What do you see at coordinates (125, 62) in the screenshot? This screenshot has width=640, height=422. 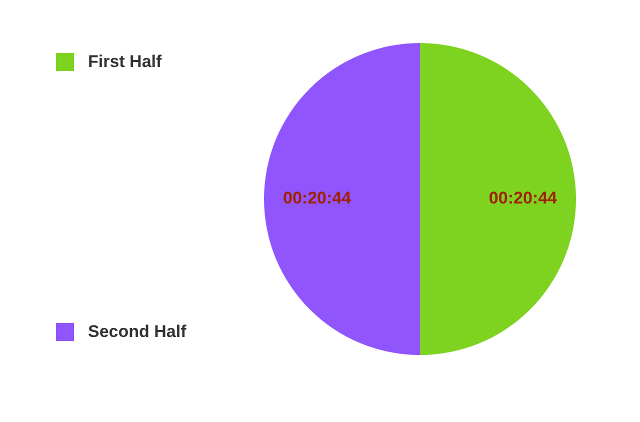 I see `legend-label: First Half` at bounding box center [125, 62].